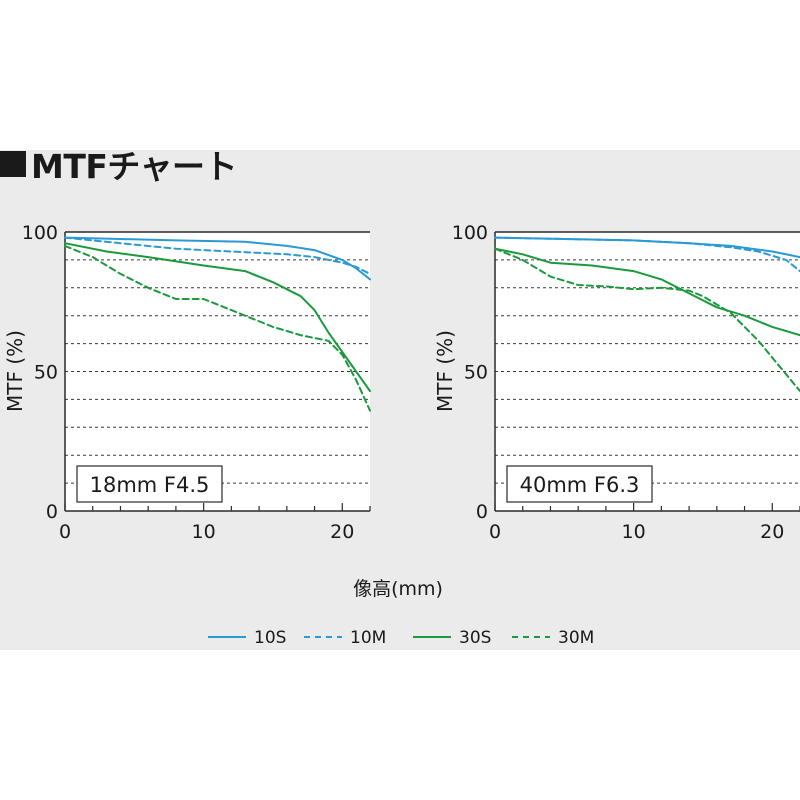 The width and height of the screenshot is (800, 800). I want to click on heading-text: MTFチャート, so click(134, 166).